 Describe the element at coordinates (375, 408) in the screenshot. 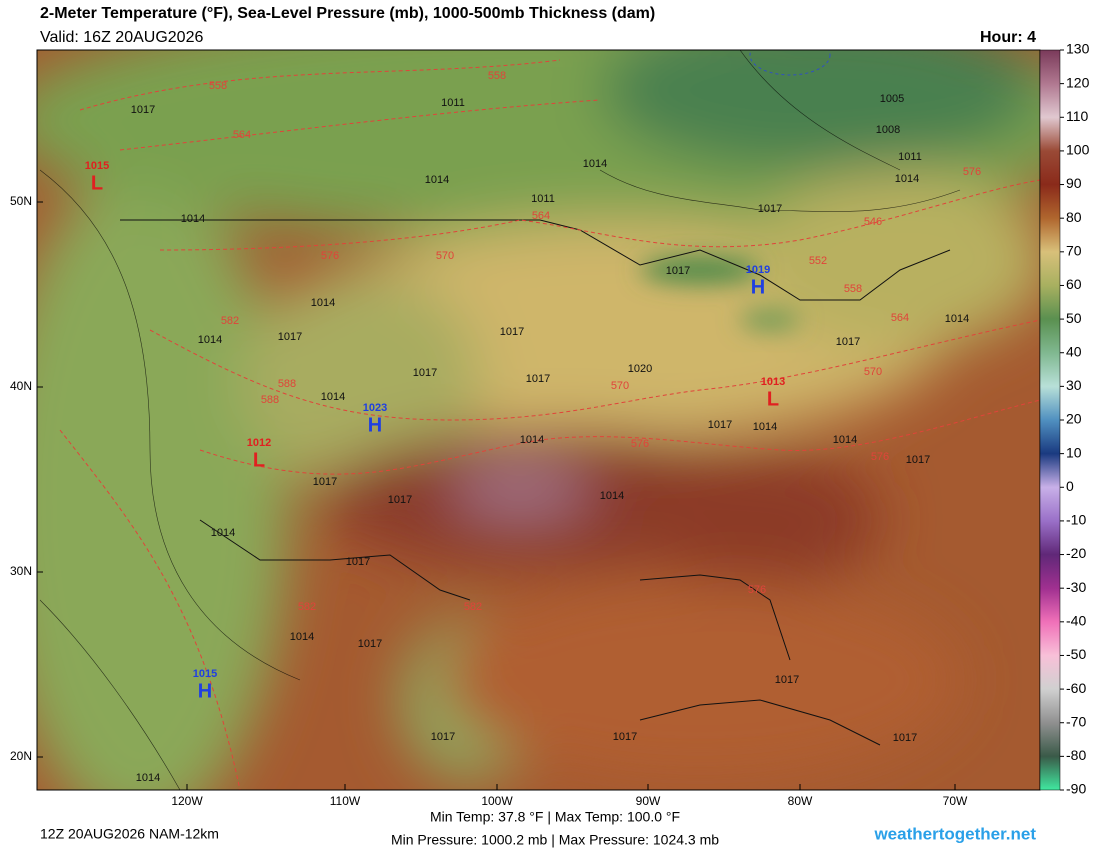

I see `pressure-center-value: 1023` at that location.